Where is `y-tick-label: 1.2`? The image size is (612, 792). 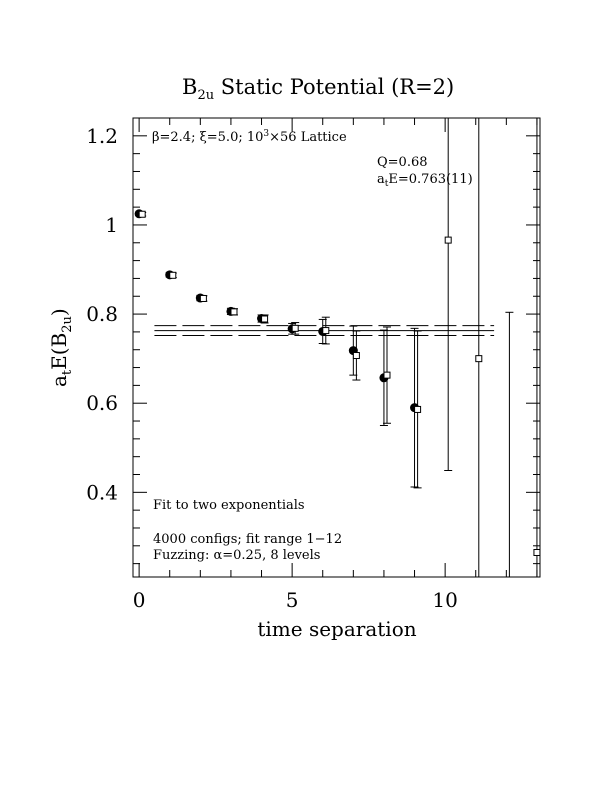
y-tick-label: 1.2 is located at coordinates (102, 136).